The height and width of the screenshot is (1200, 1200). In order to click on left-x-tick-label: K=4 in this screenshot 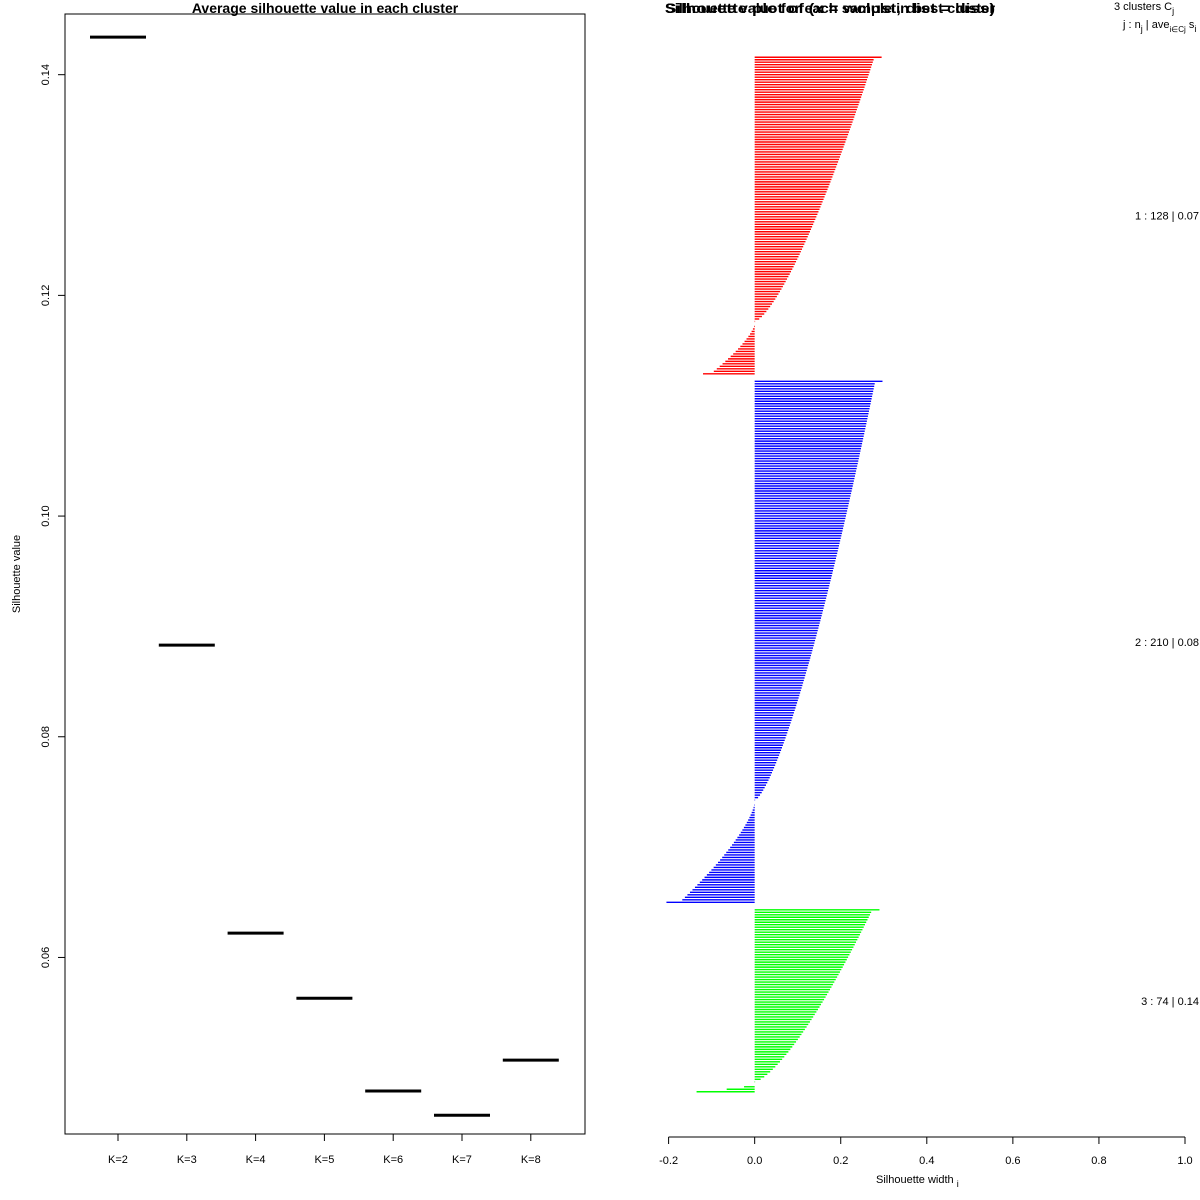, I will do `click(256, 1160)`.